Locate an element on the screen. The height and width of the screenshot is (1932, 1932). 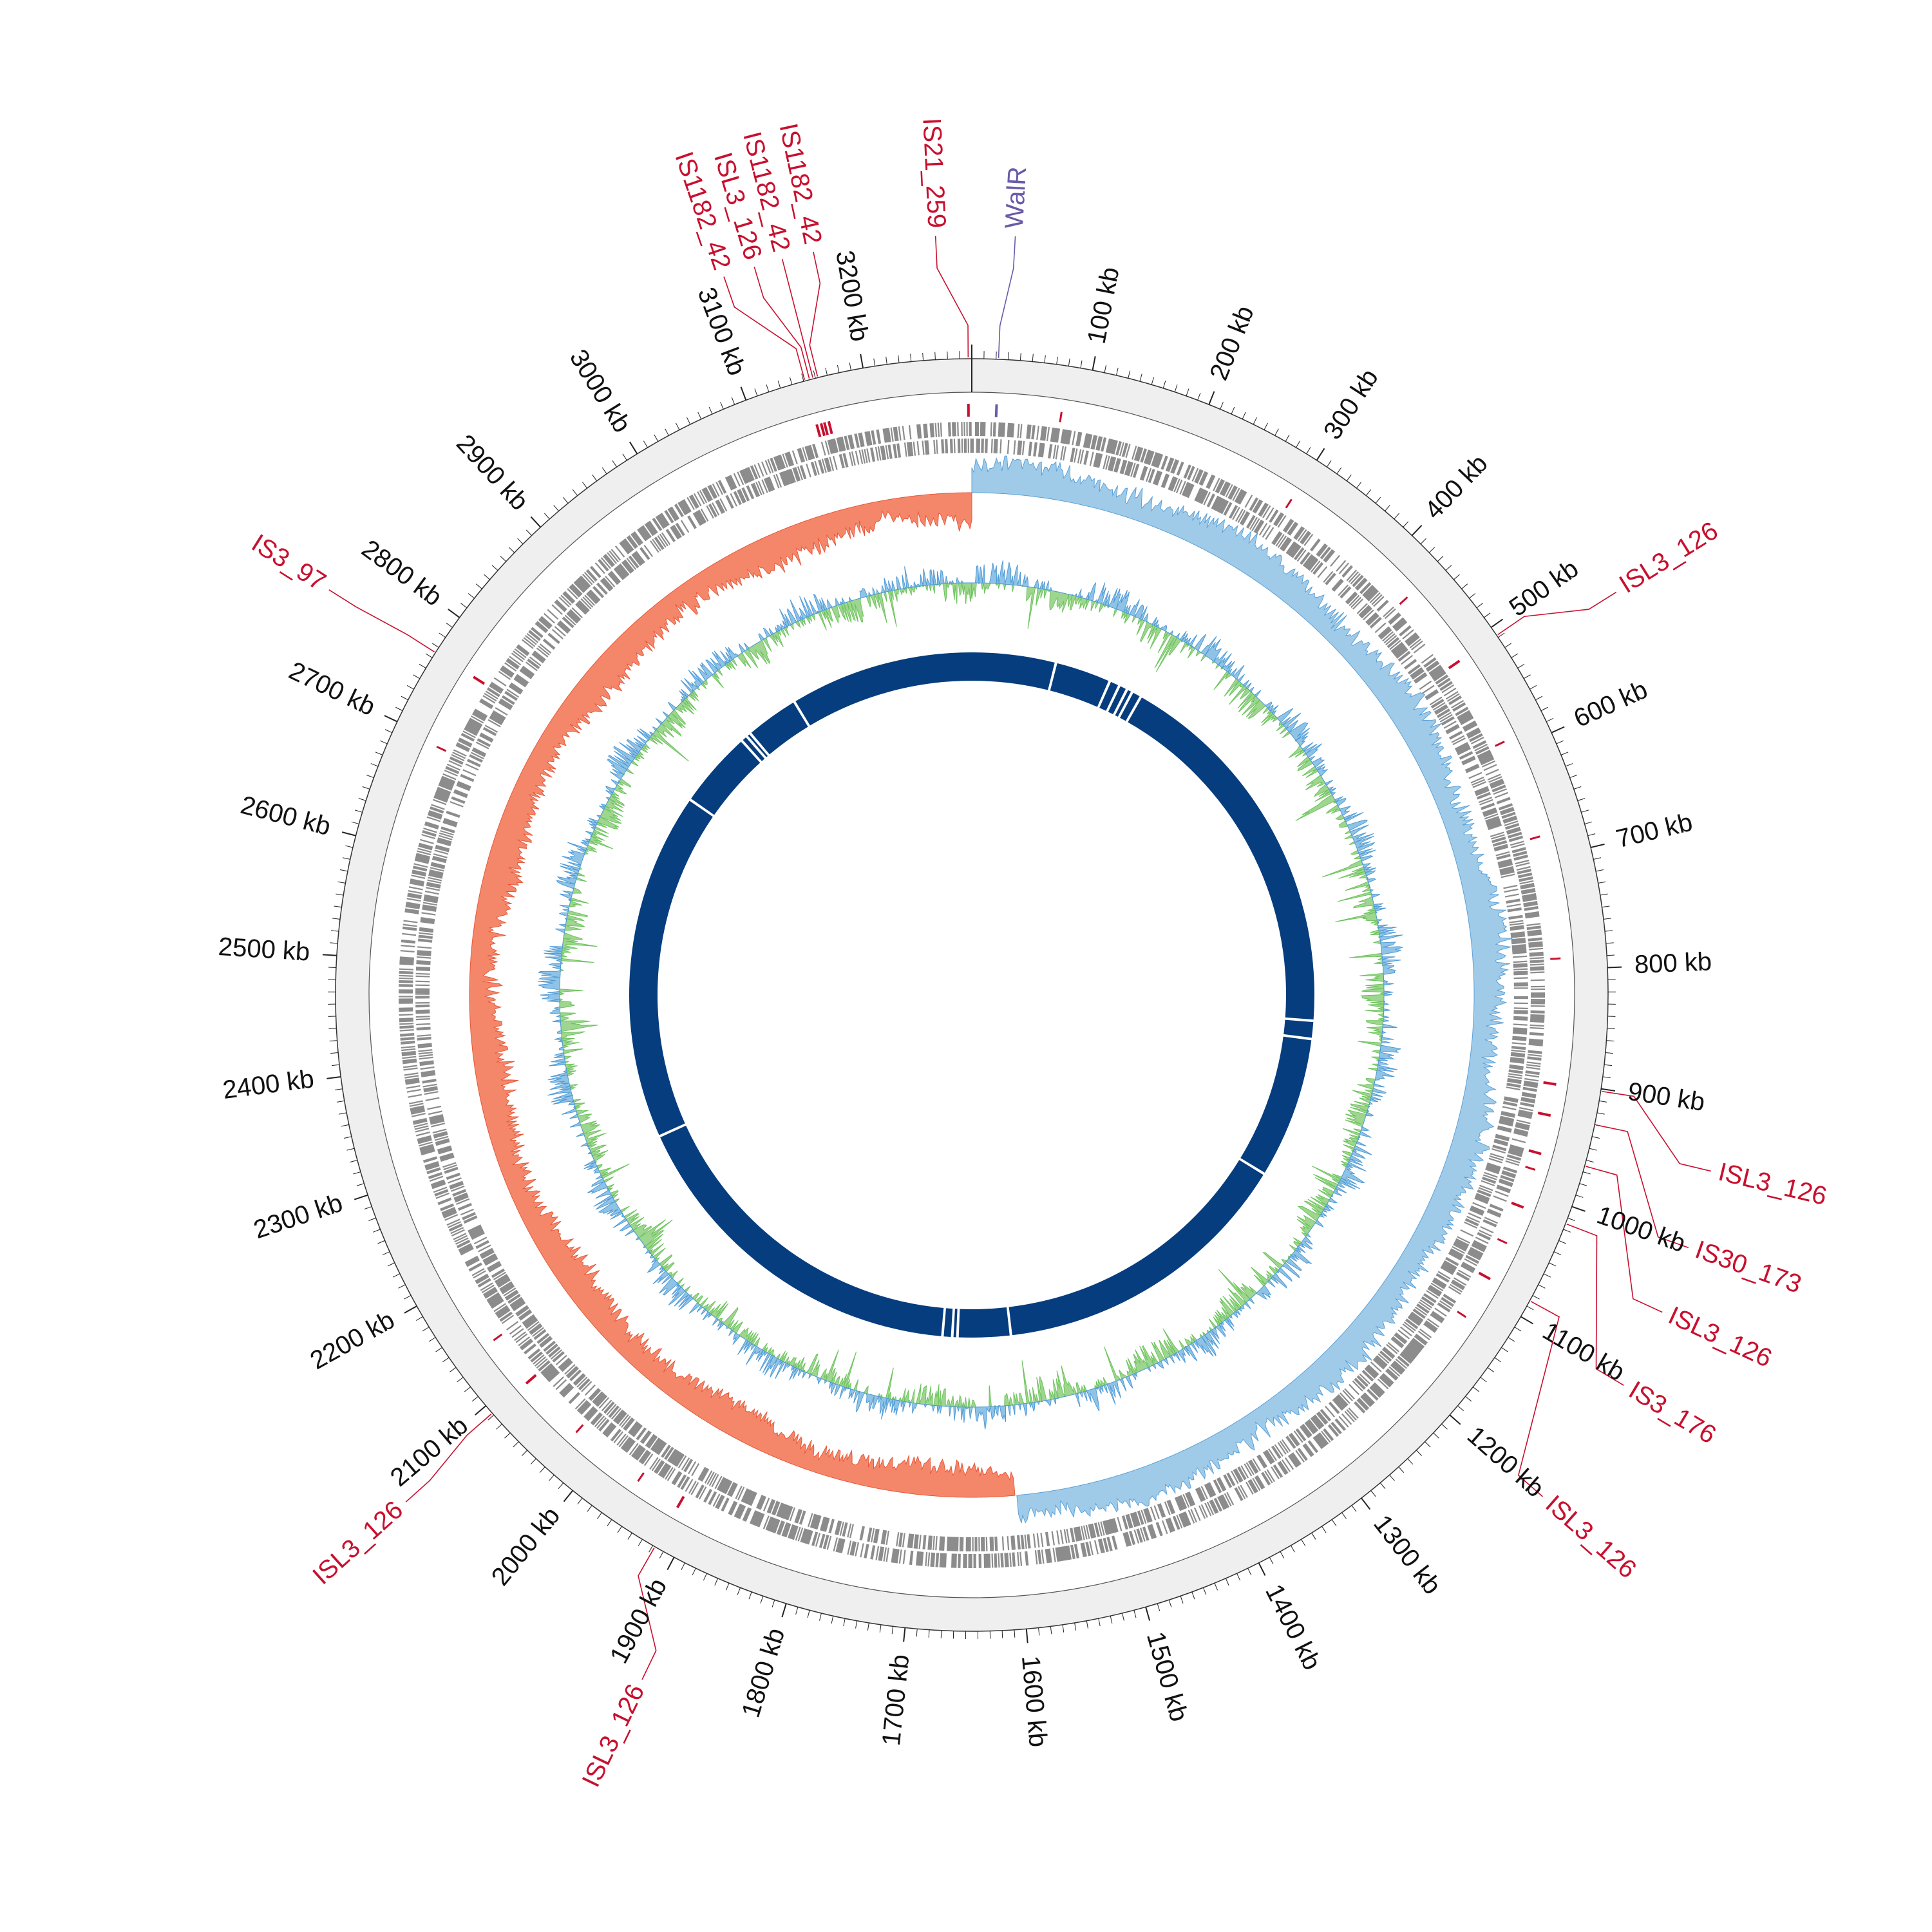
tick-label: 900 kb is located at coordinates (1667, 1097).